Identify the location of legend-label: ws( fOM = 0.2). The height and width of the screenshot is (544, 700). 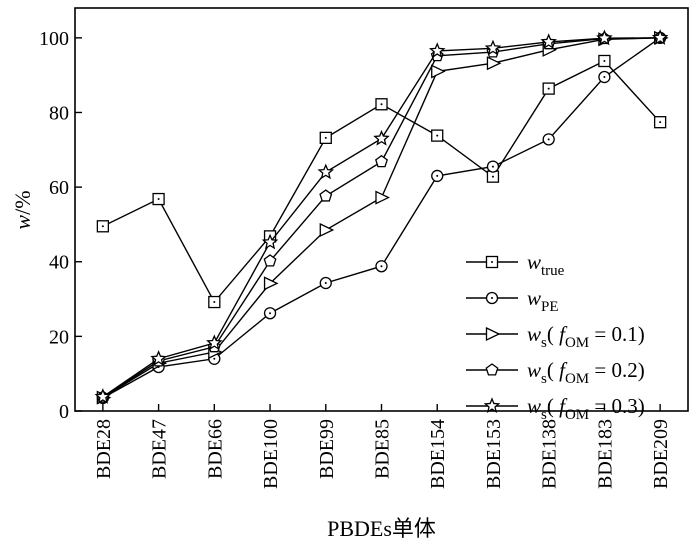
(586, 372).